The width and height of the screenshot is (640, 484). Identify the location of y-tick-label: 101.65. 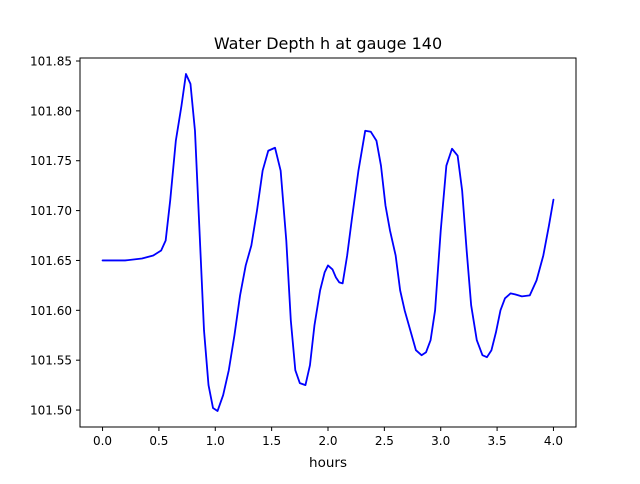
(51, 261).